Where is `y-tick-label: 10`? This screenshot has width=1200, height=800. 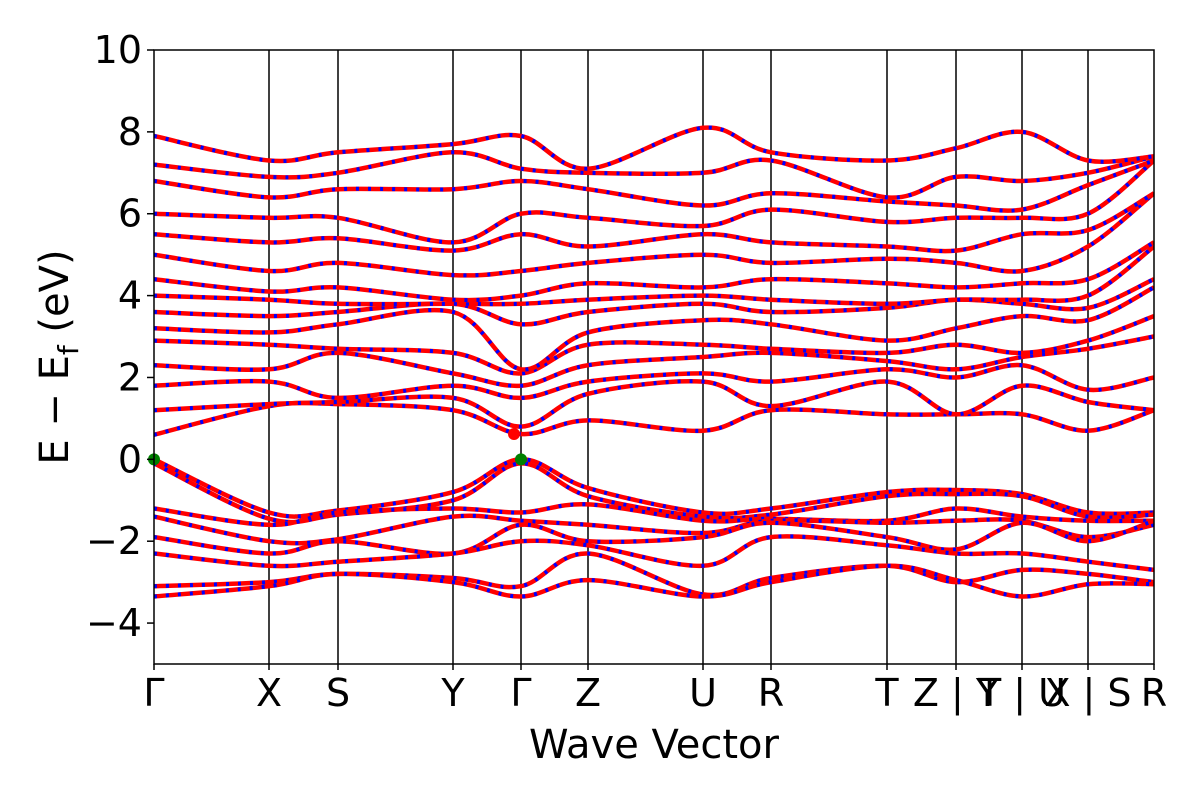 y-tick-label: 10 is located at coordinates (118, 50).